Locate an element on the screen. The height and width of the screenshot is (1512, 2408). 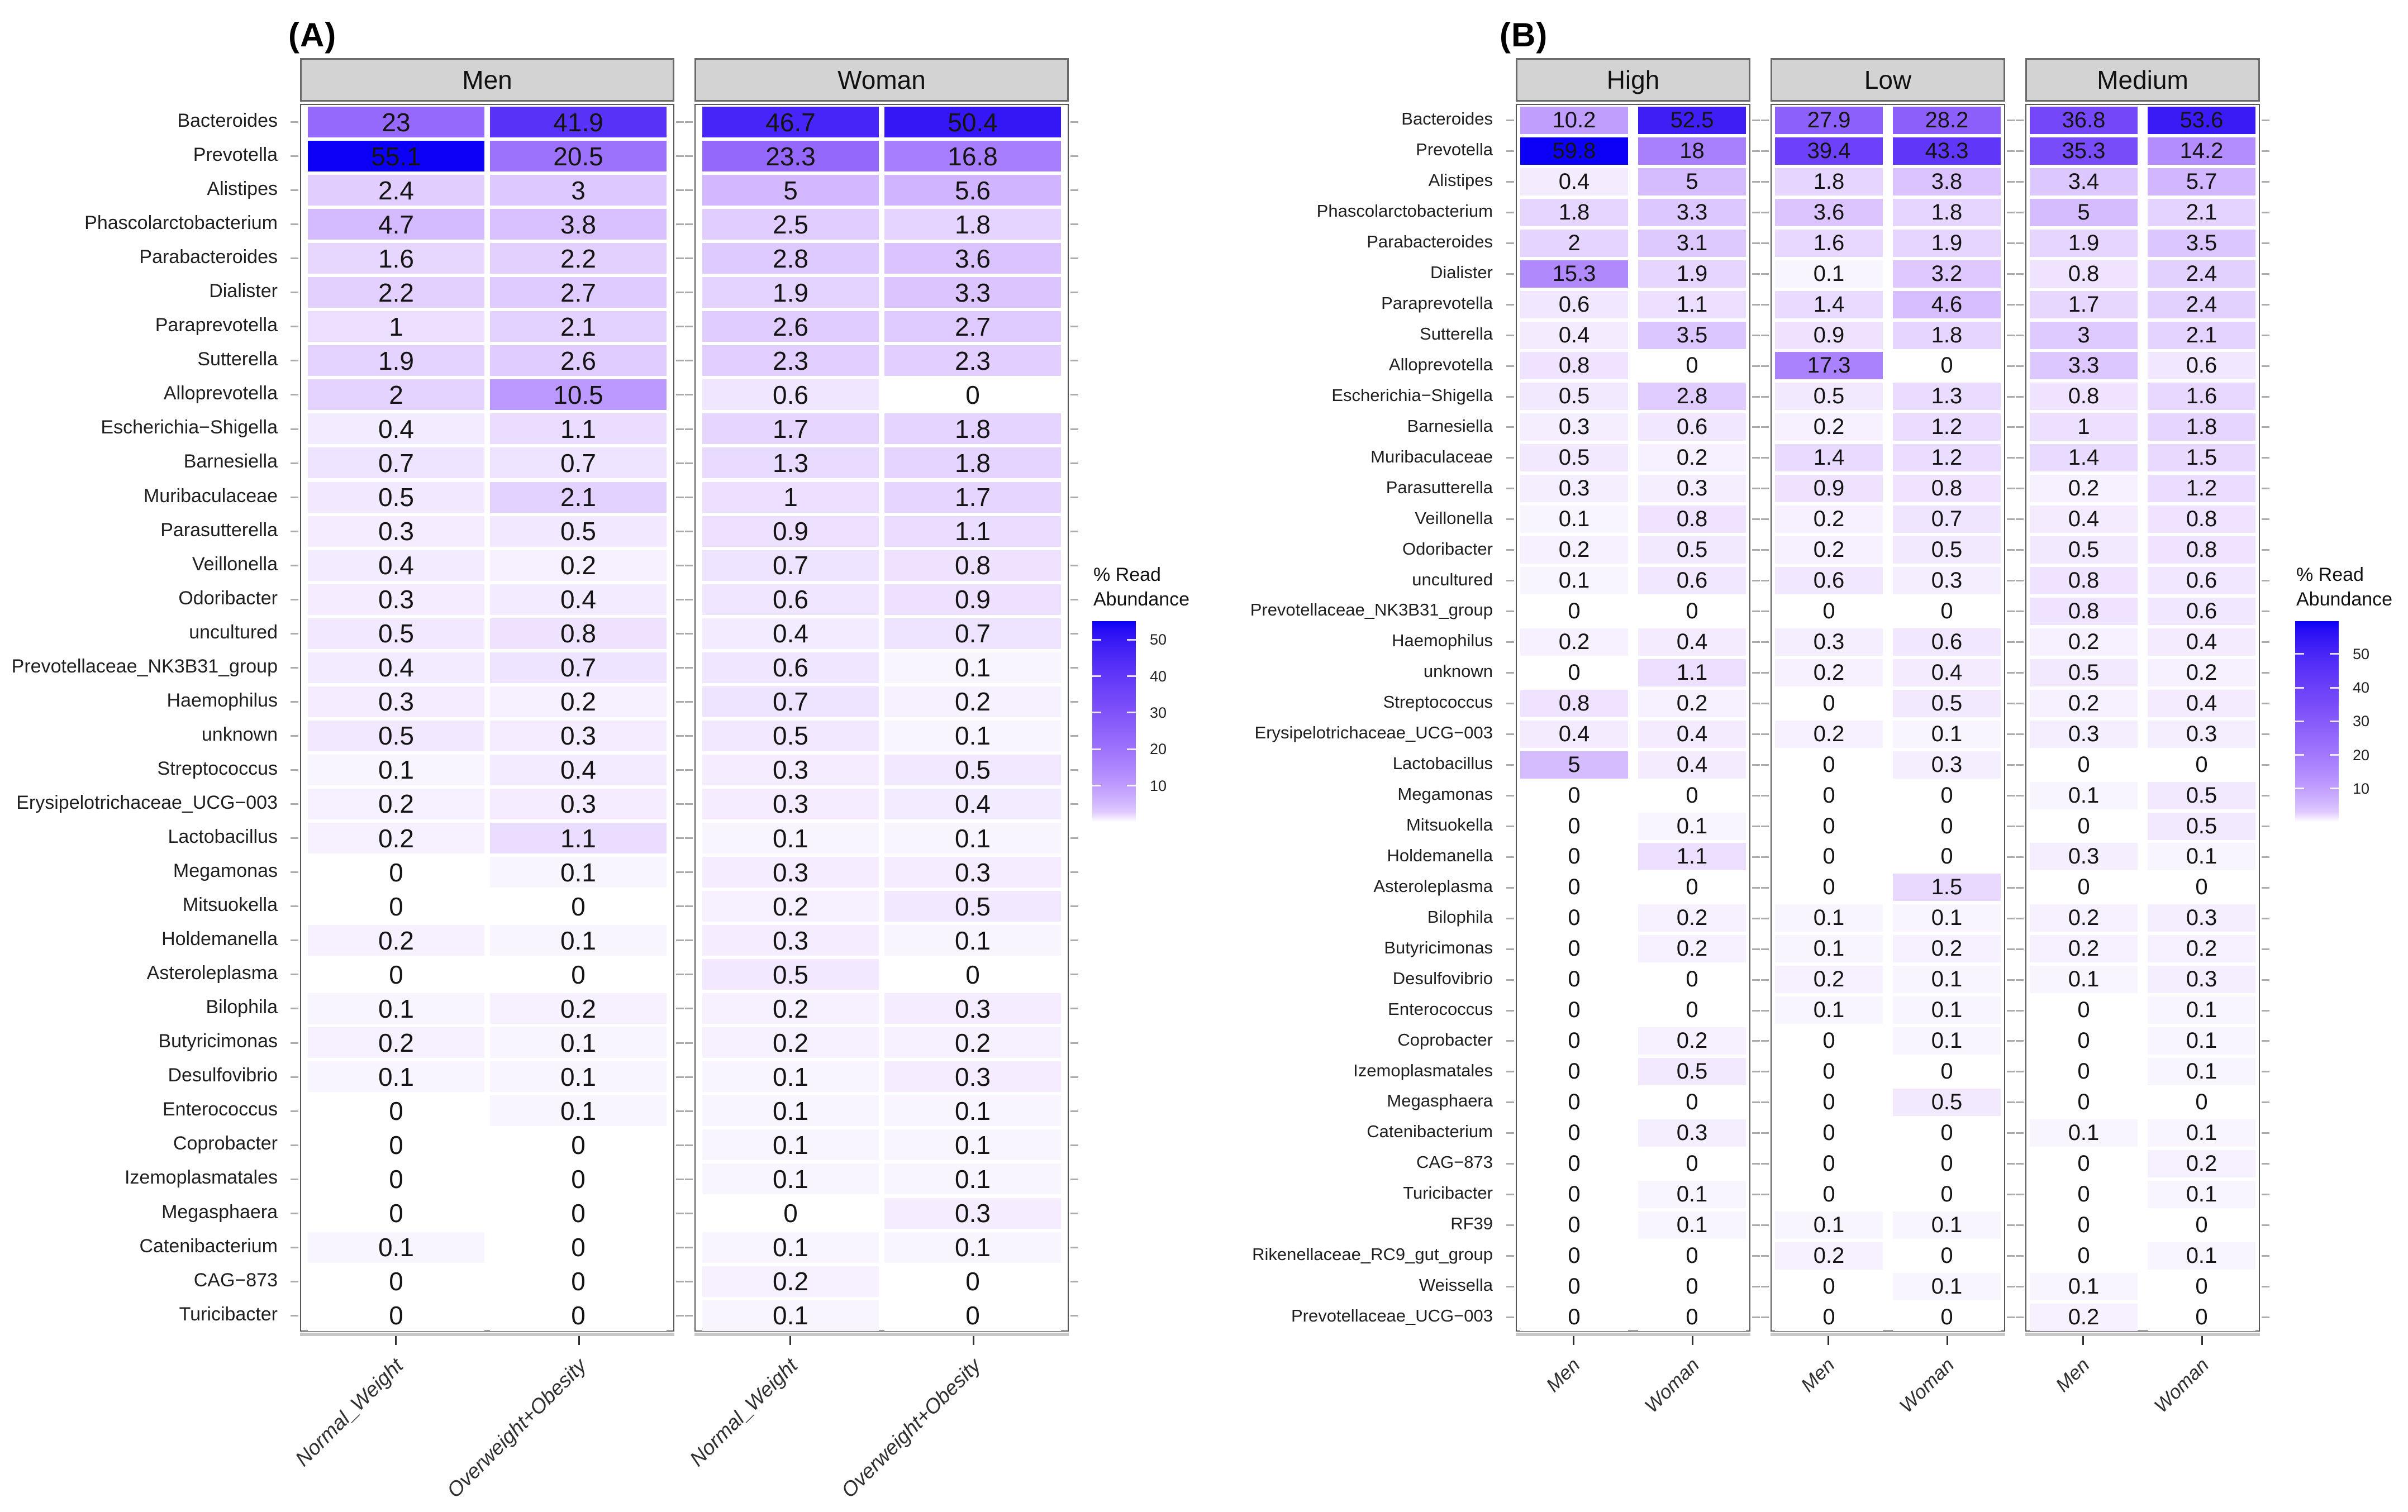
heatmap-cell: 1.1 is located at coordinates (1692, 304).